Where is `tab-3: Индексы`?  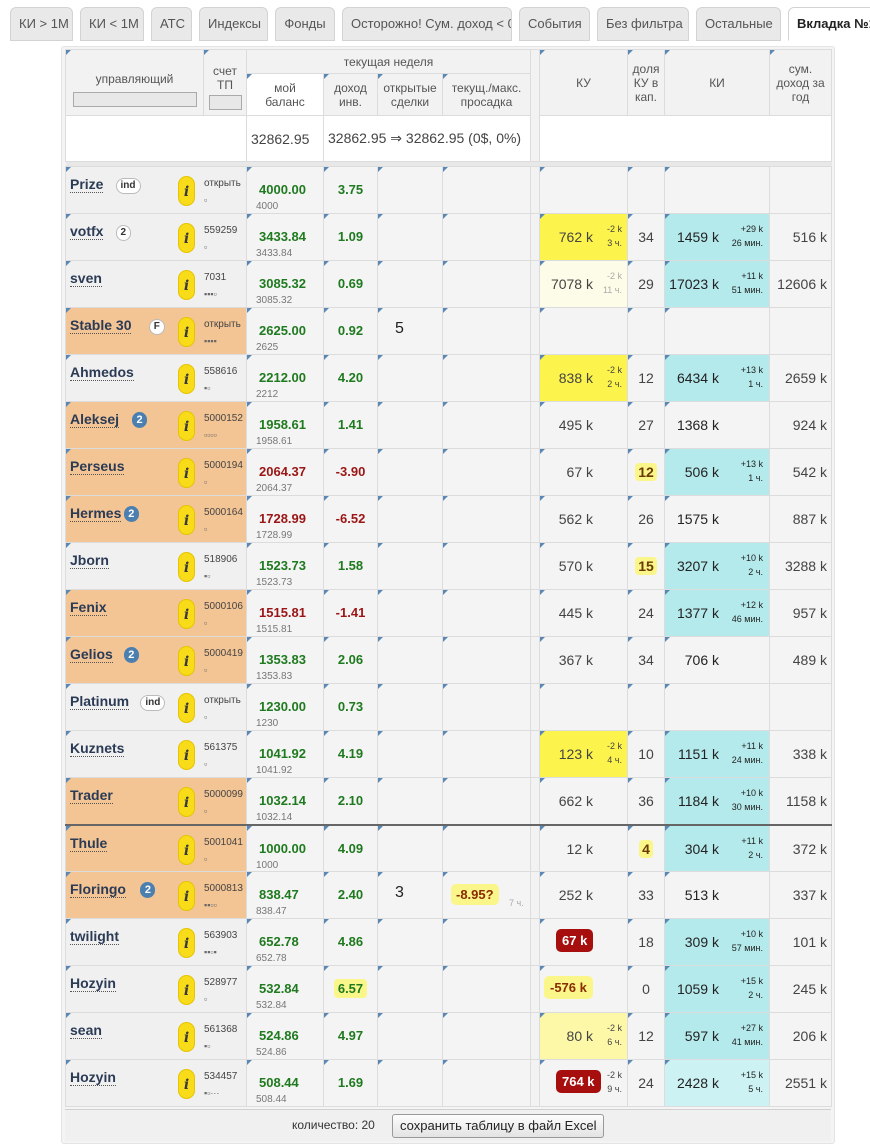 tab-3: Индексы is located at coordinates (233, 24).